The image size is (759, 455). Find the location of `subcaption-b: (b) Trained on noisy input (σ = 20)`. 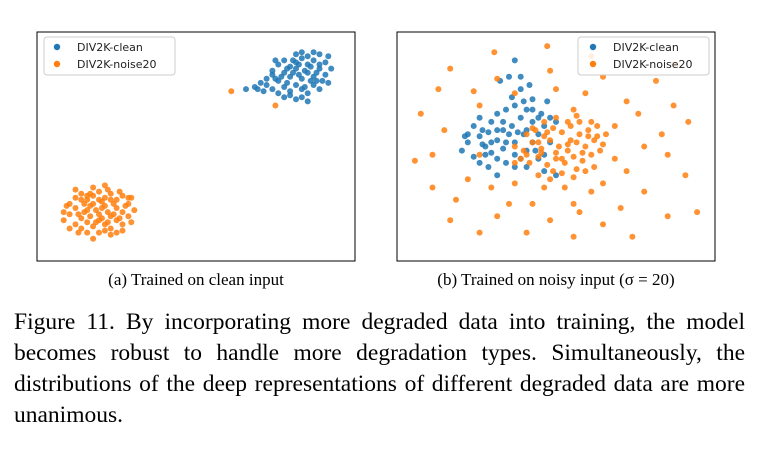

subcaption-b: (b) Trained on noisy input (σ = 20) is located at coordinates (555, 279).